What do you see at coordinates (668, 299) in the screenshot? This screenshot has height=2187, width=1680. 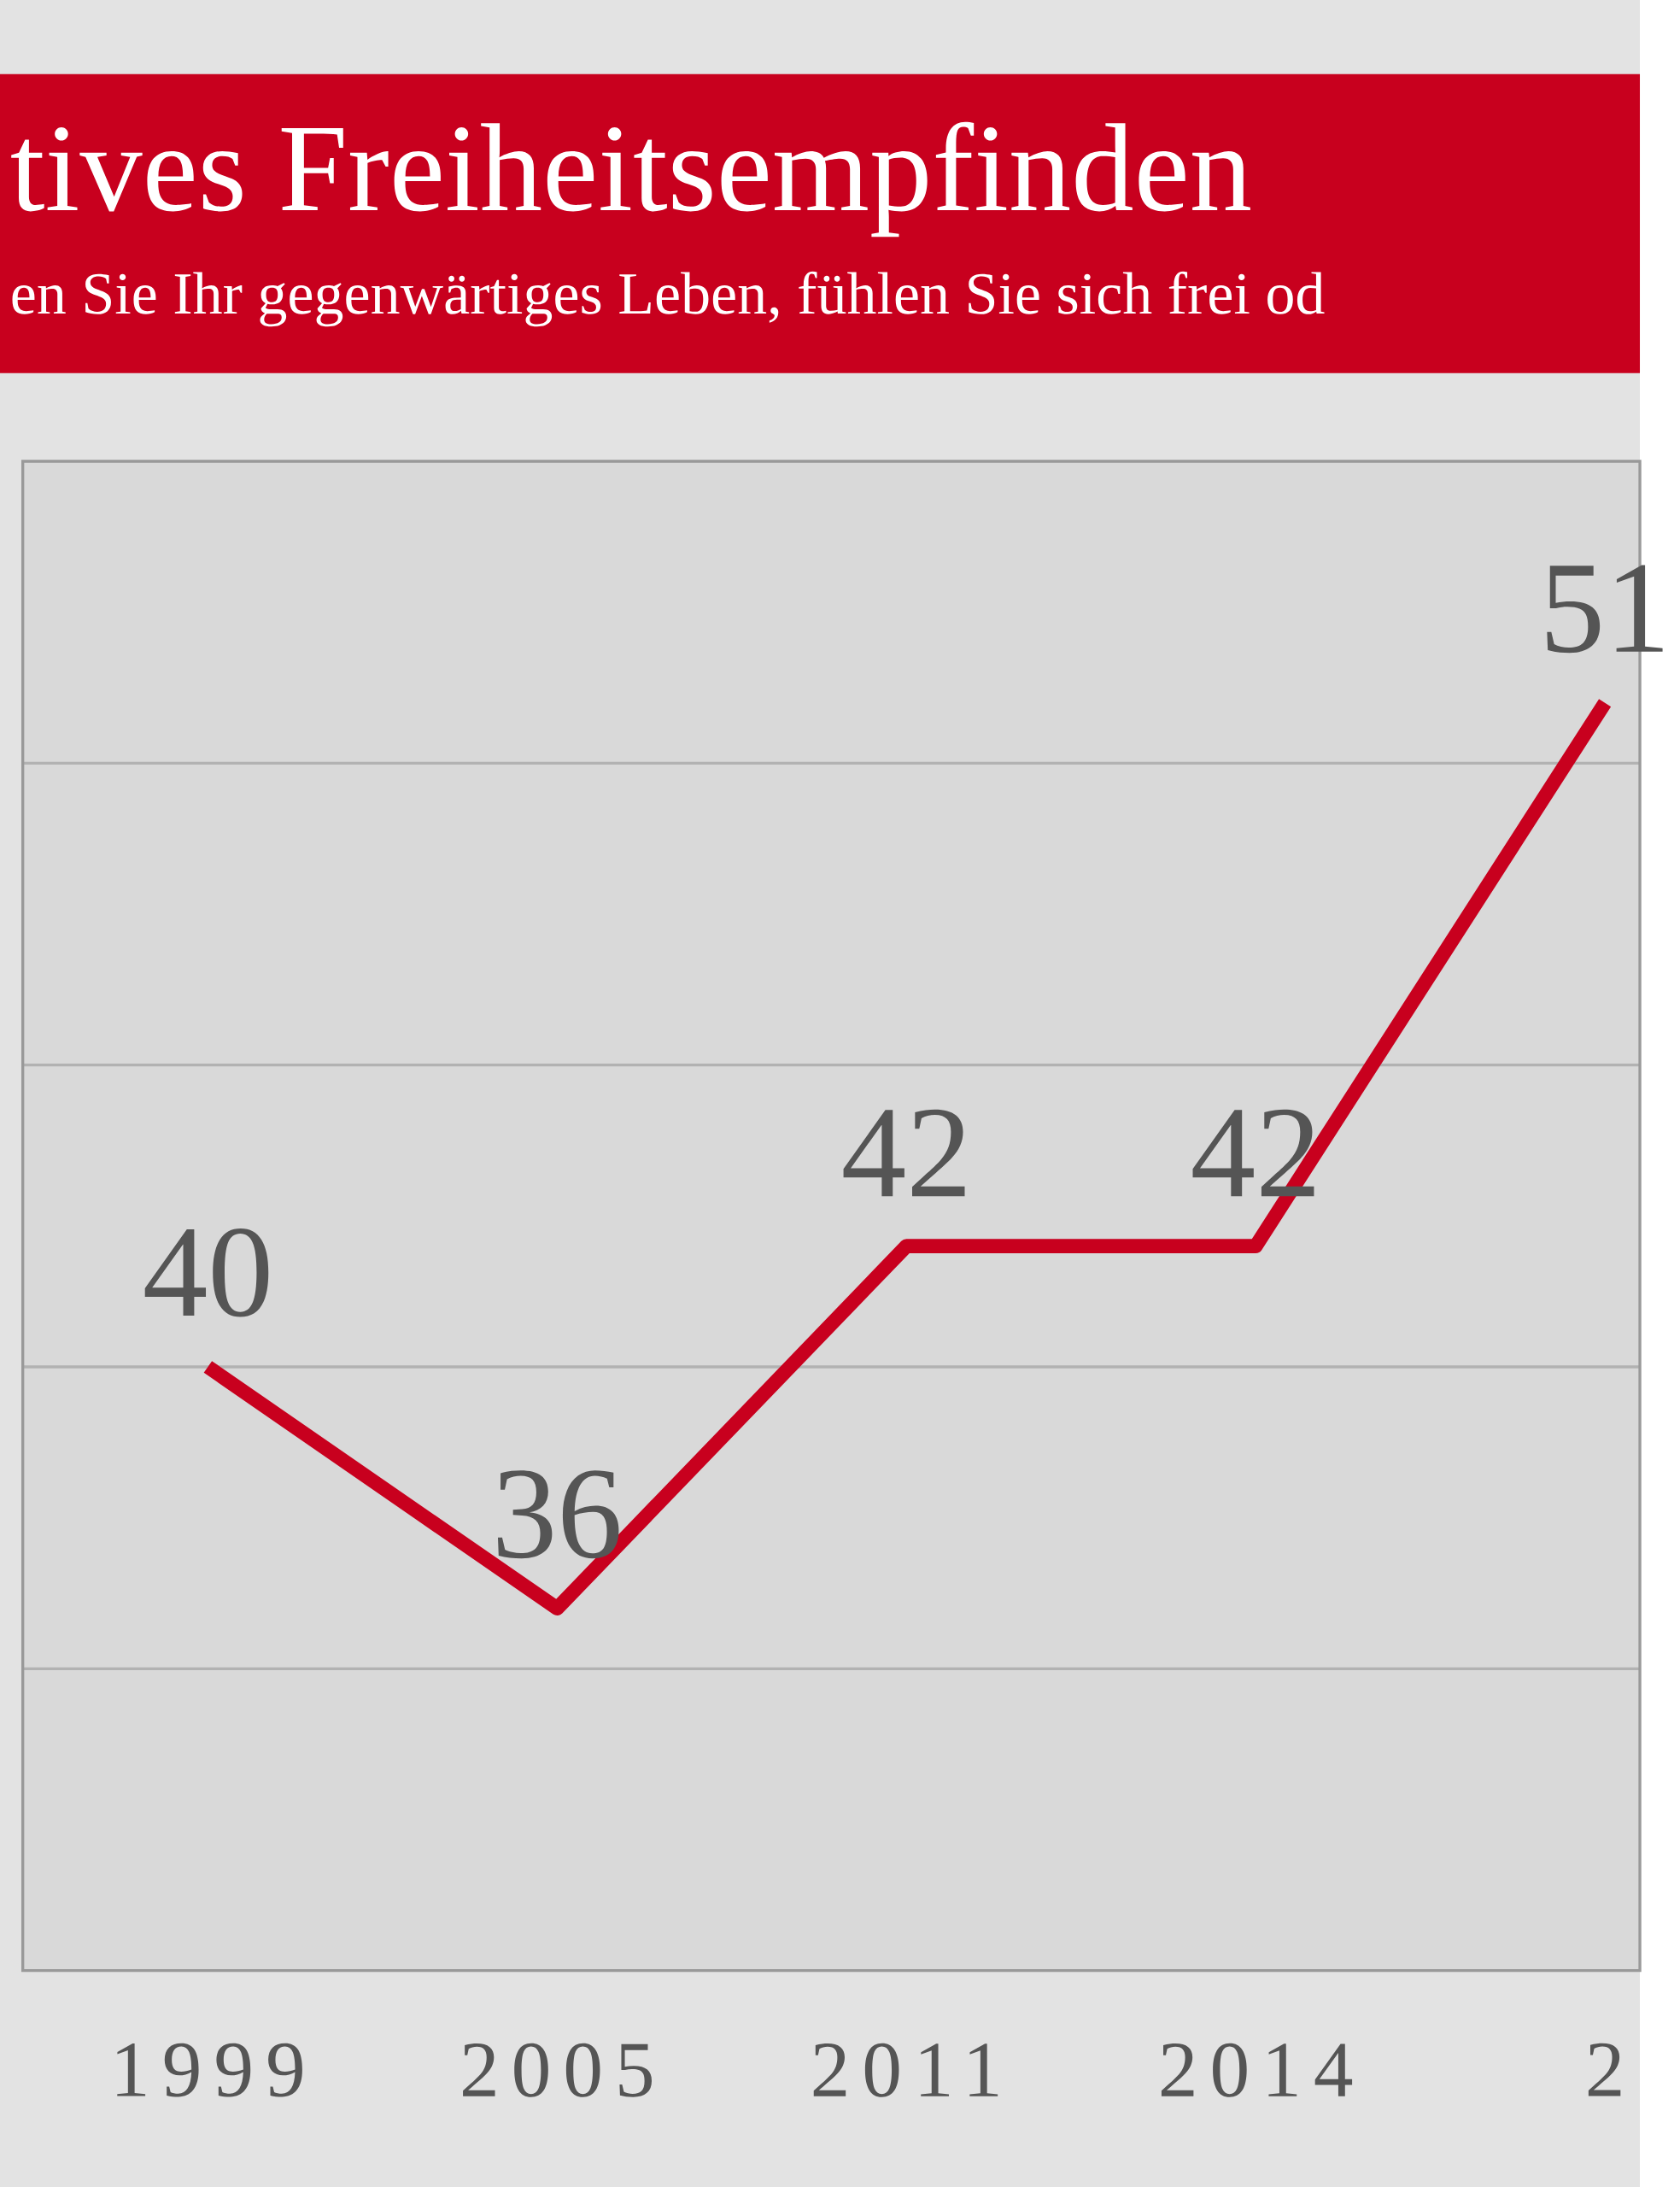 I see `chart-subtitle: en Sie Ihr gegenwärtiges Leben, fühlen Sie sich frei od` at bounding box center [668, 299].